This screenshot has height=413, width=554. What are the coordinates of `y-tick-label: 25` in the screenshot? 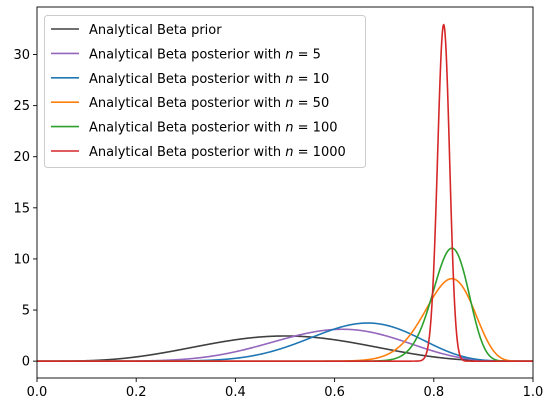 It's located at (21, 106).